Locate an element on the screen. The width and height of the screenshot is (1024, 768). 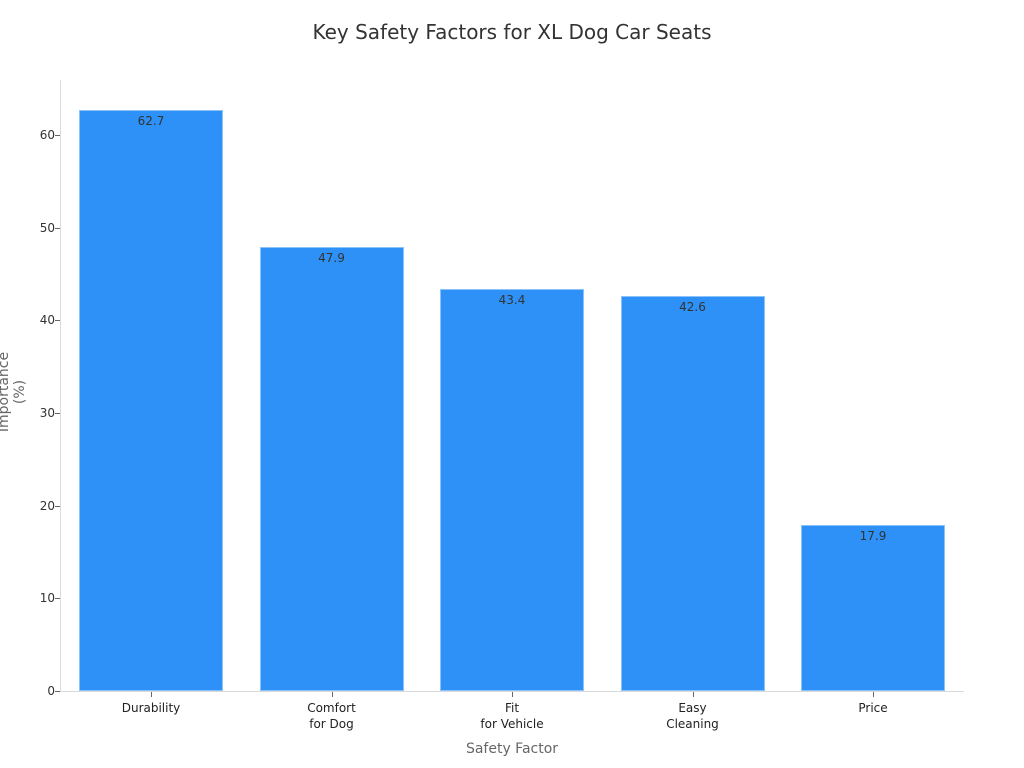
bar-value-label: 17.9 is located at coordinates (873, 536).